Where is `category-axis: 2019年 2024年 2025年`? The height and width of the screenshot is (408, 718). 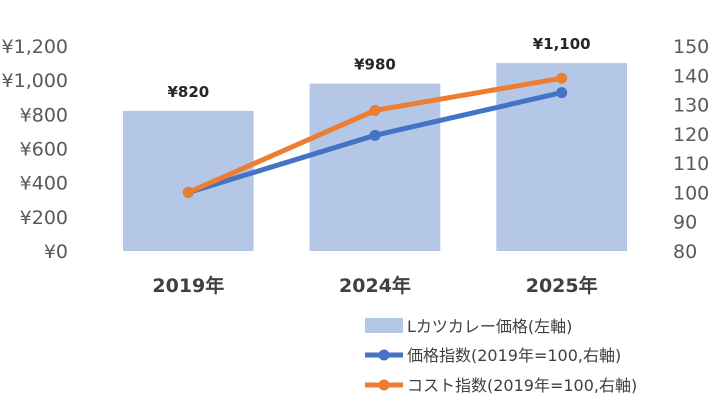 category-axis: 2019年 2024年 2025年 is located at coordinates (374, 285).